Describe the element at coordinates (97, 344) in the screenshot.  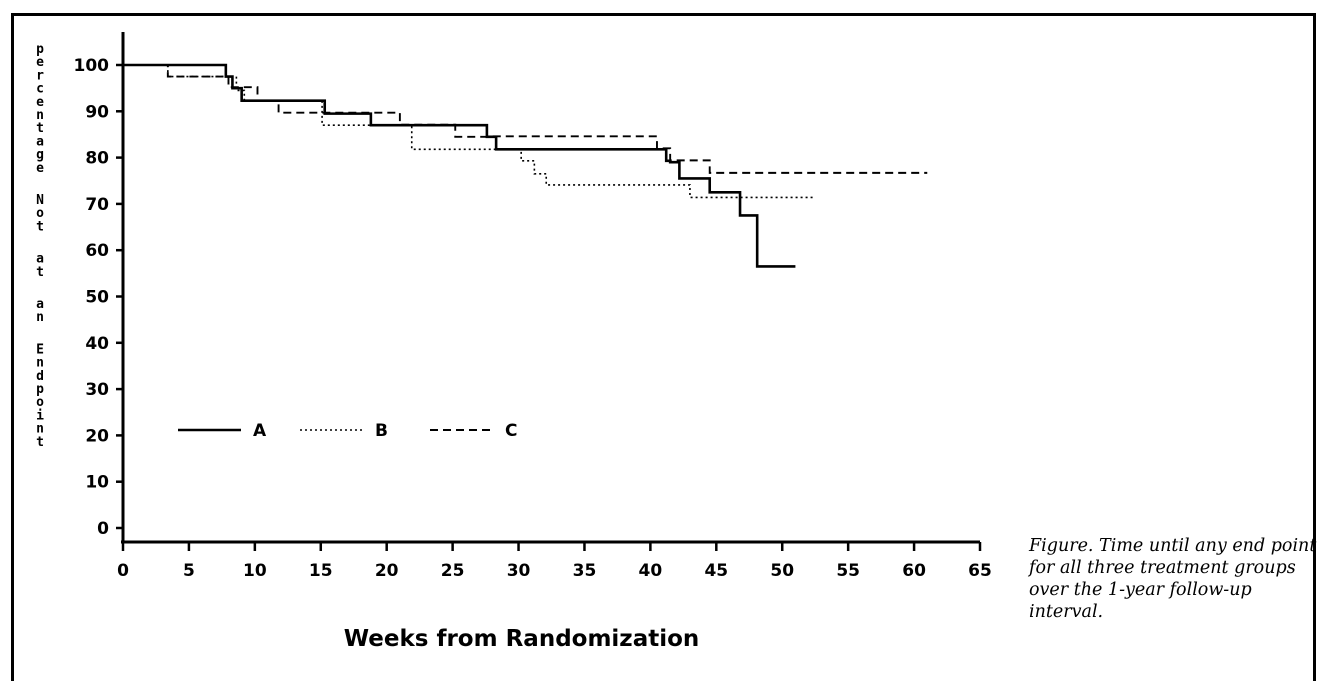
I see `y-tick-label: 40` at that location.